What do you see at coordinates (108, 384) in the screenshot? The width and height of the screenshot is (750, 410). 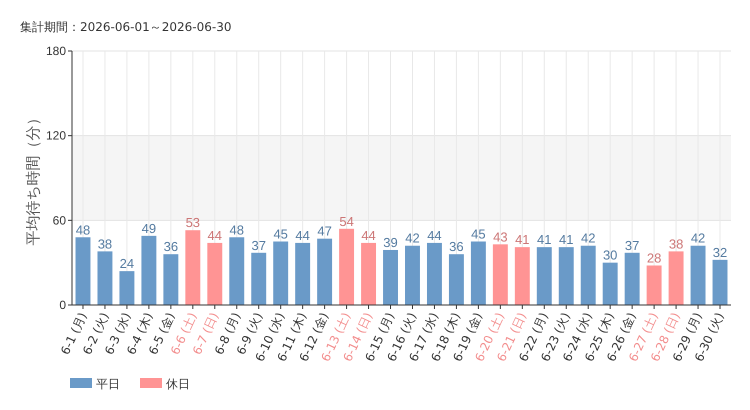 I see `legend-label: 平日` at bounding box center [108, 384].